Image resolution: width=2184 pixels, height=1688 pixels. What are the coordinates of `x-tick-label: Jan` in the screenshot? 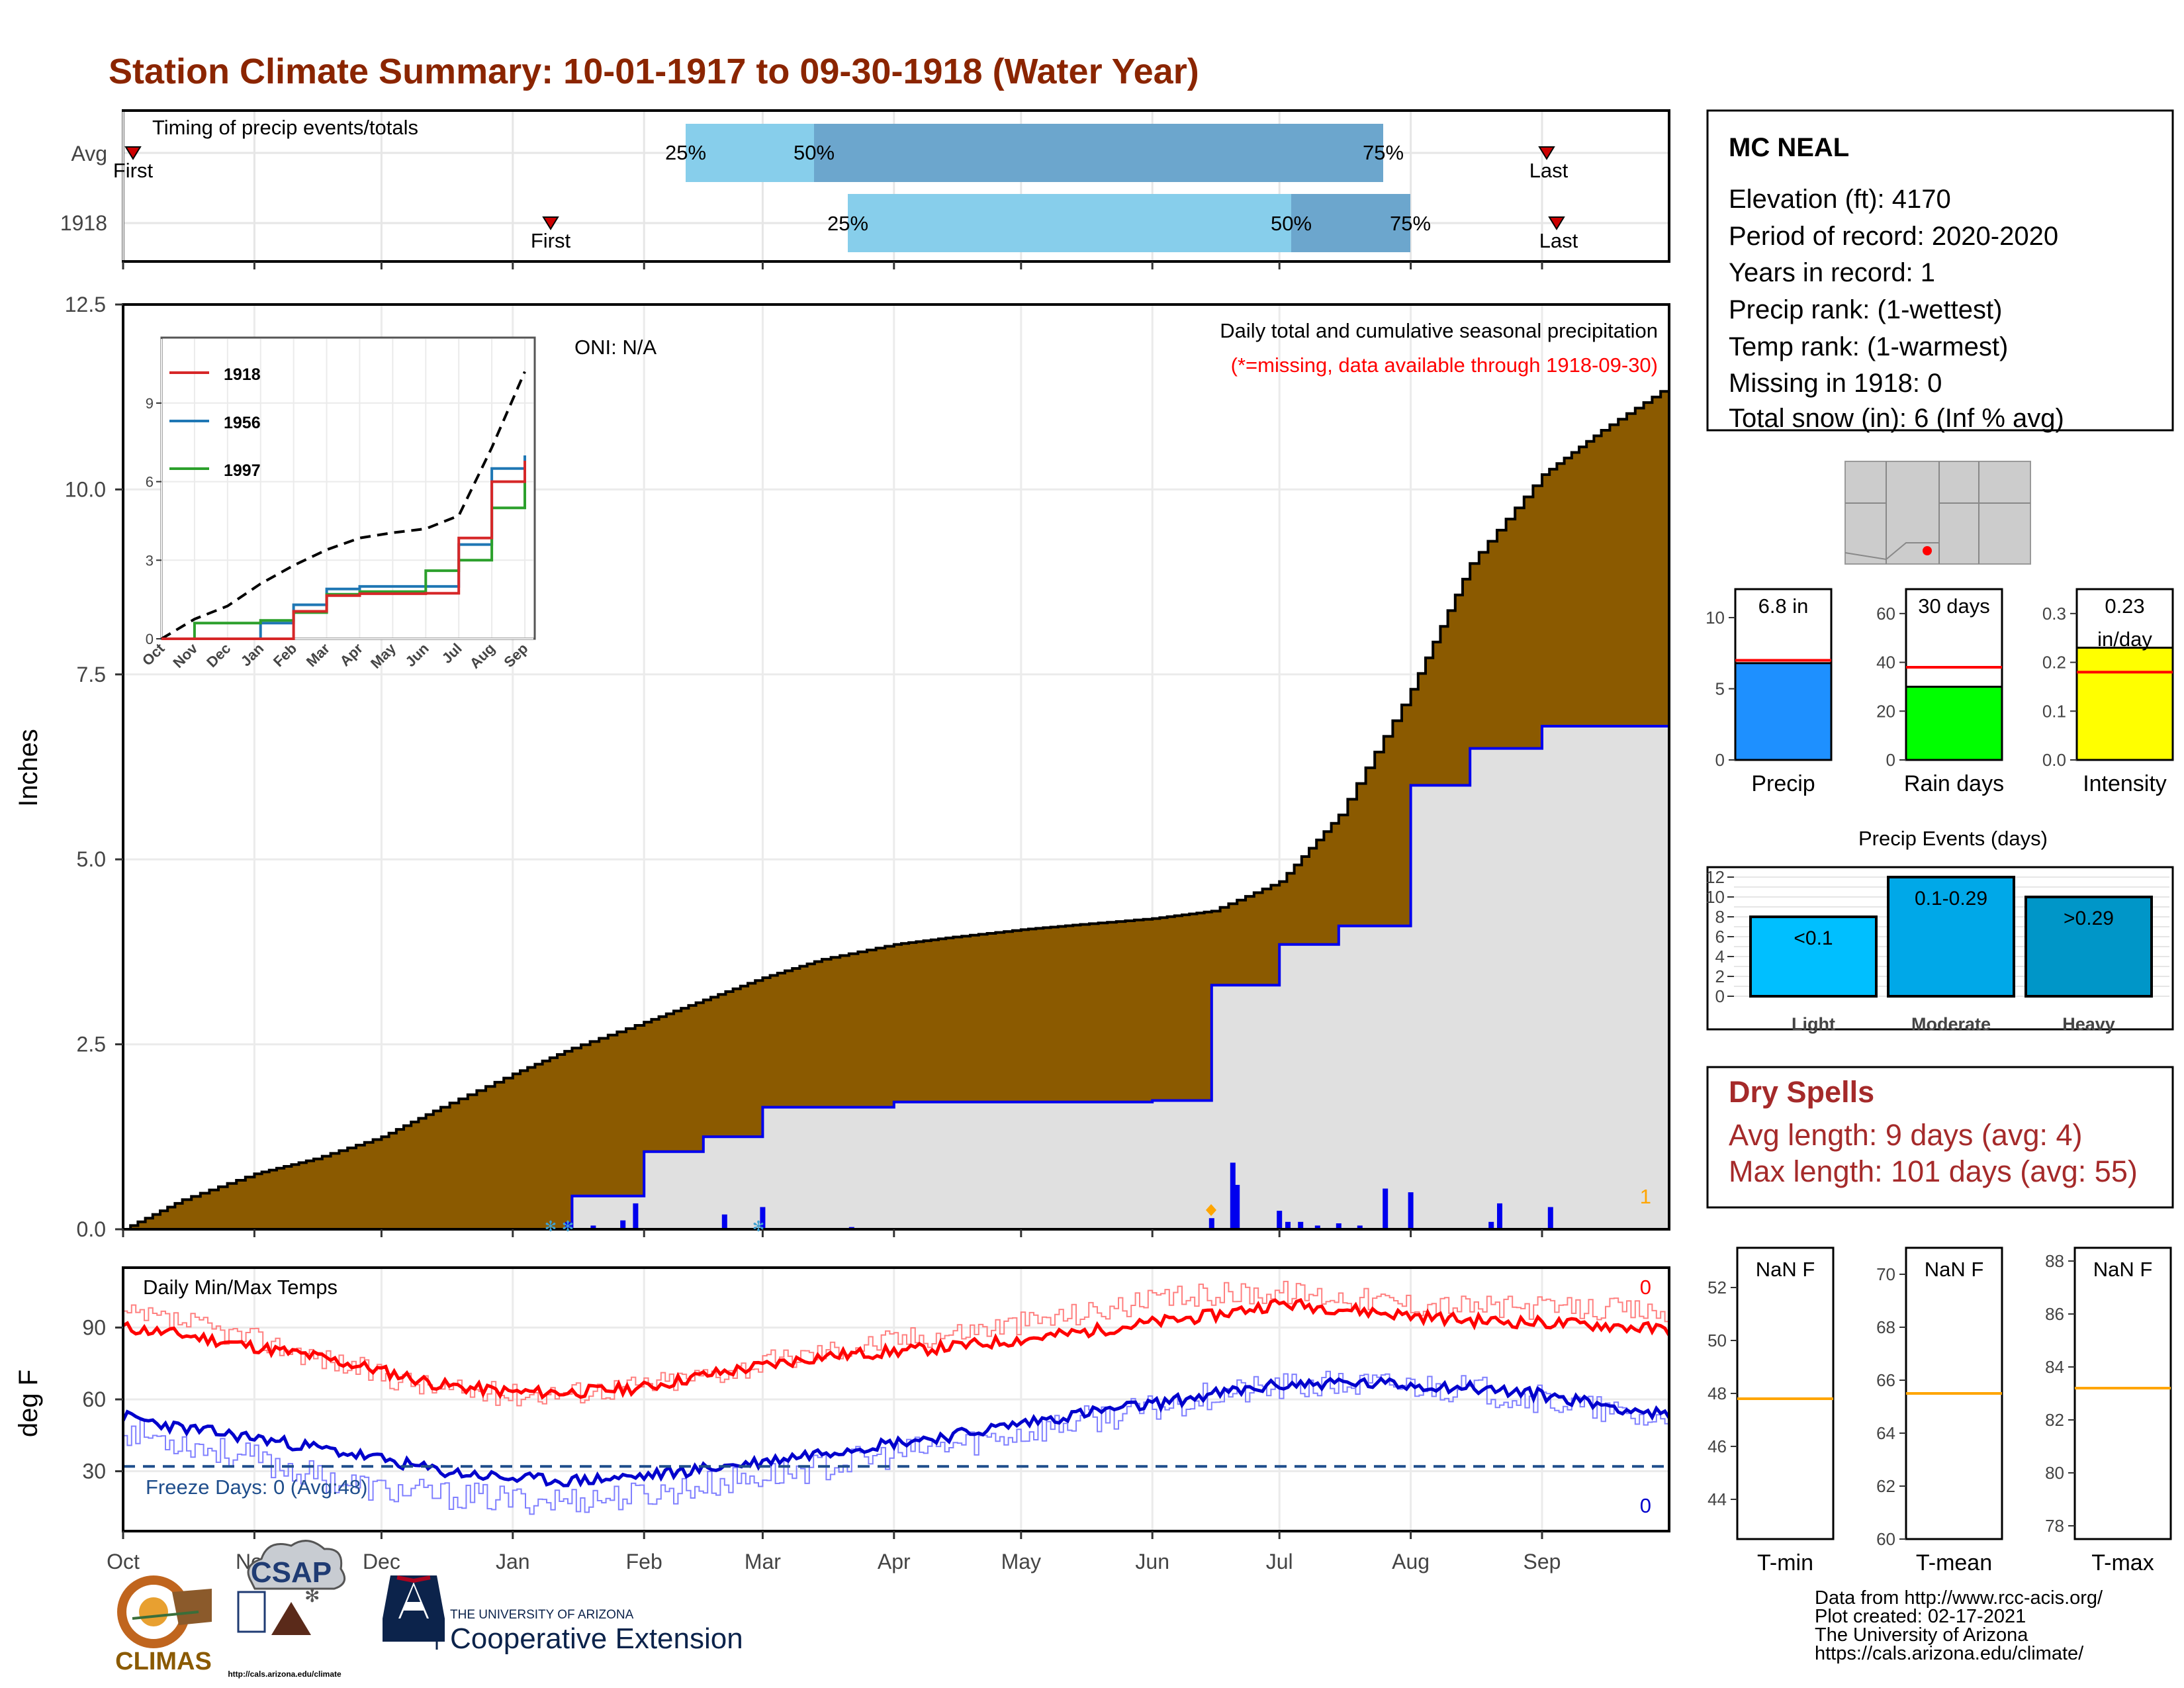 It's located at (513, 1561).